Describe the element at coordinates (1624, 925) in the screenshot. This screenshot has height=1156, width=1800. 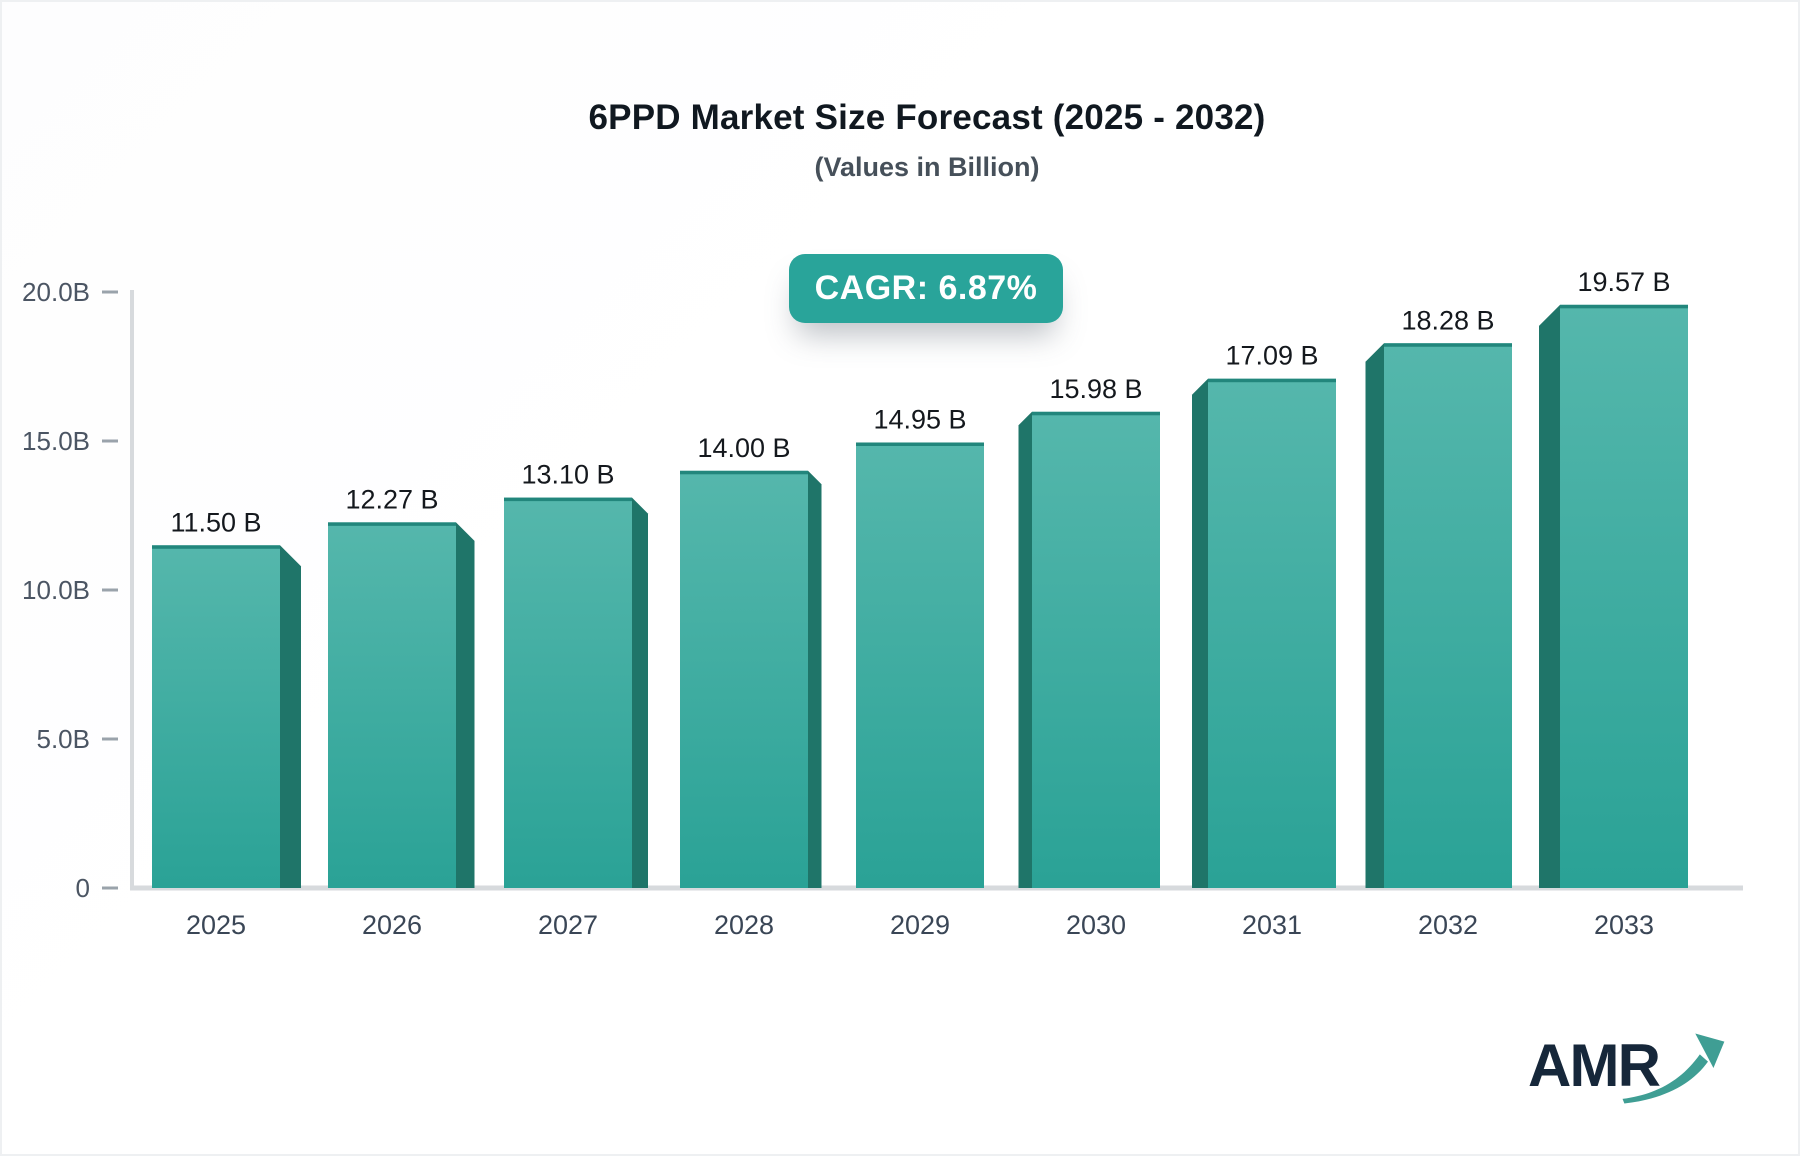
I see `x-axis-category-label: 2033` at that location.